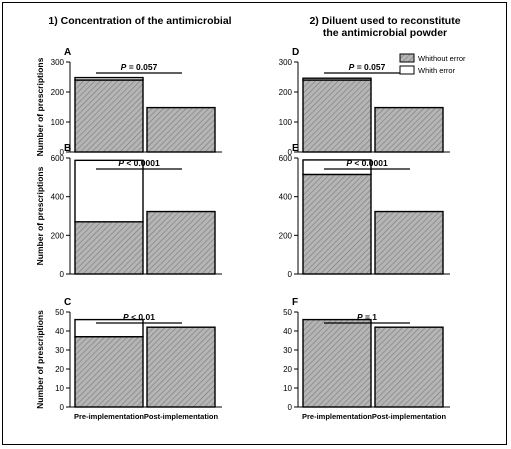 Image resolution: width=511 pixels, height=449 pixels. What do you see at coordinates (442, 58) in the screenshot?
I see `legend-label-without-error: Whithout error` at bounding box center [442, 58].